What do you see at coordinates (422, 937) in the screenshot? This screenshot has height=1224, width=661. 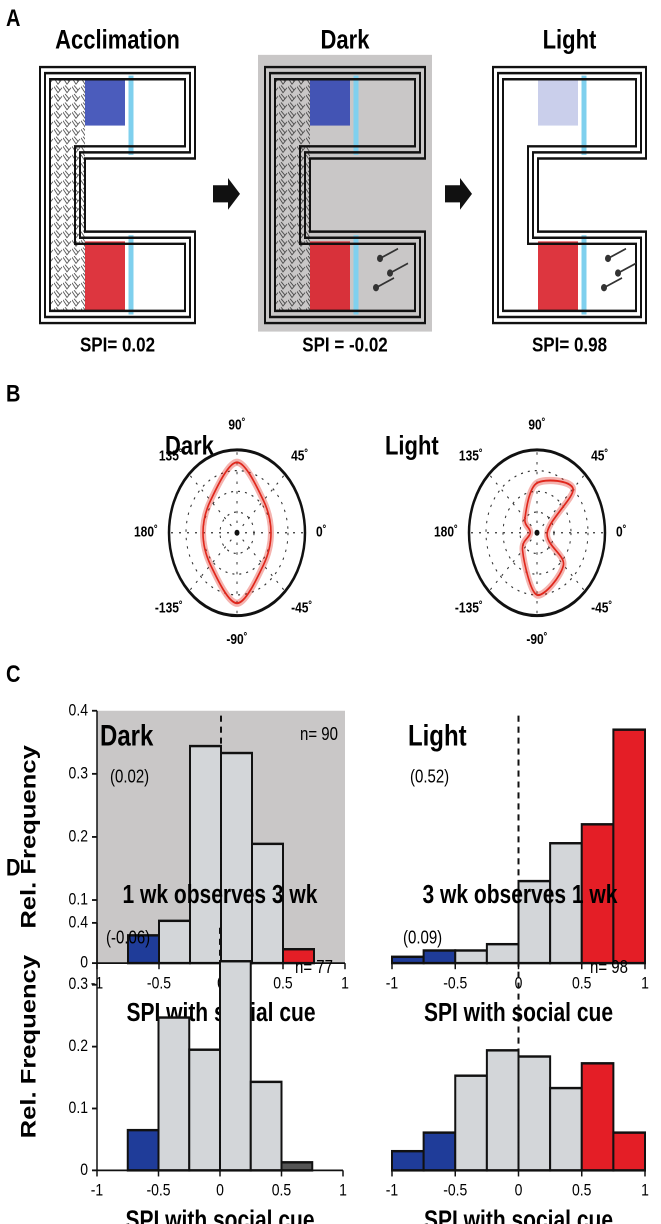 I see `annotation: (0.09)` at bounding box center [422, 937].